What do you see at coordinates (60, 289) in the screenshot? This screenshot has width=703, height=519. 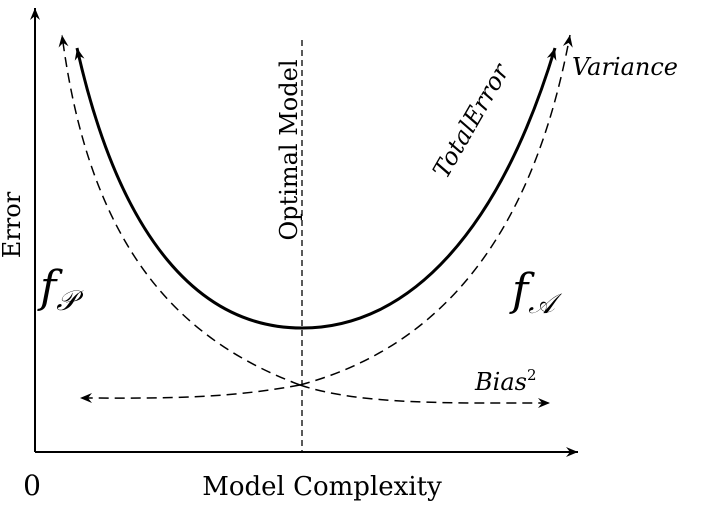 I see `f-p-label: f𝒫` at bounding box center [60, 289].